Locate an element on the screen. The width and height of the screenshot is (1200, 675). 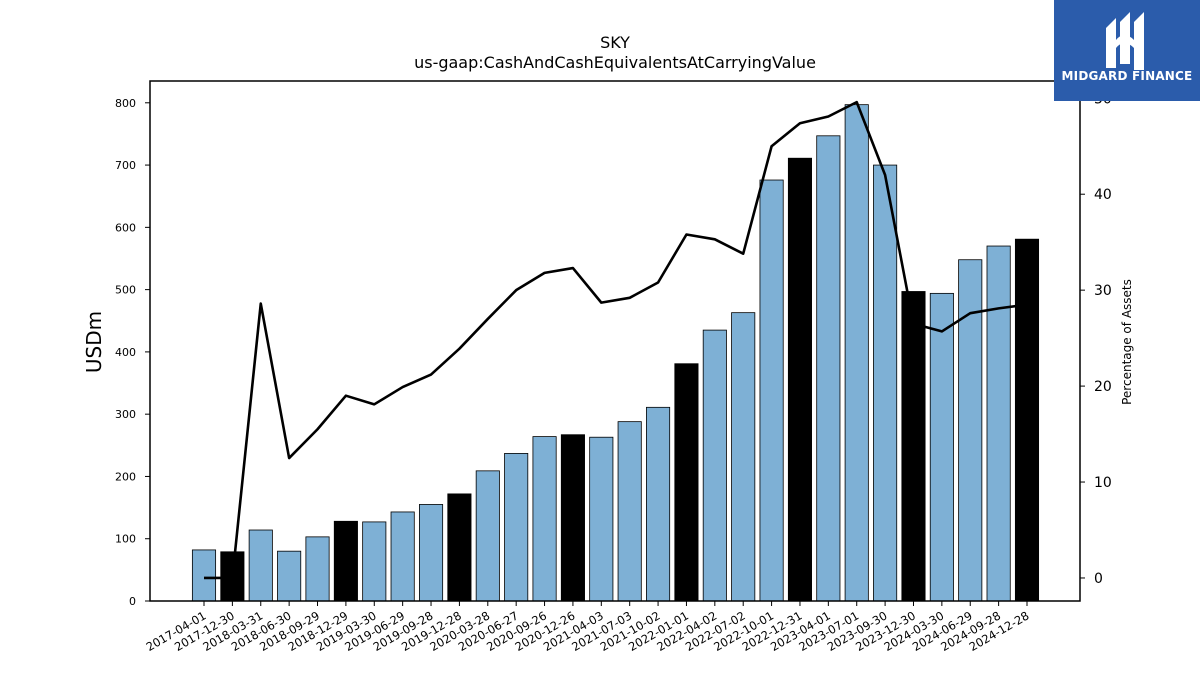
y2-tick-label: 30 is located at coordinates (1103, 291).